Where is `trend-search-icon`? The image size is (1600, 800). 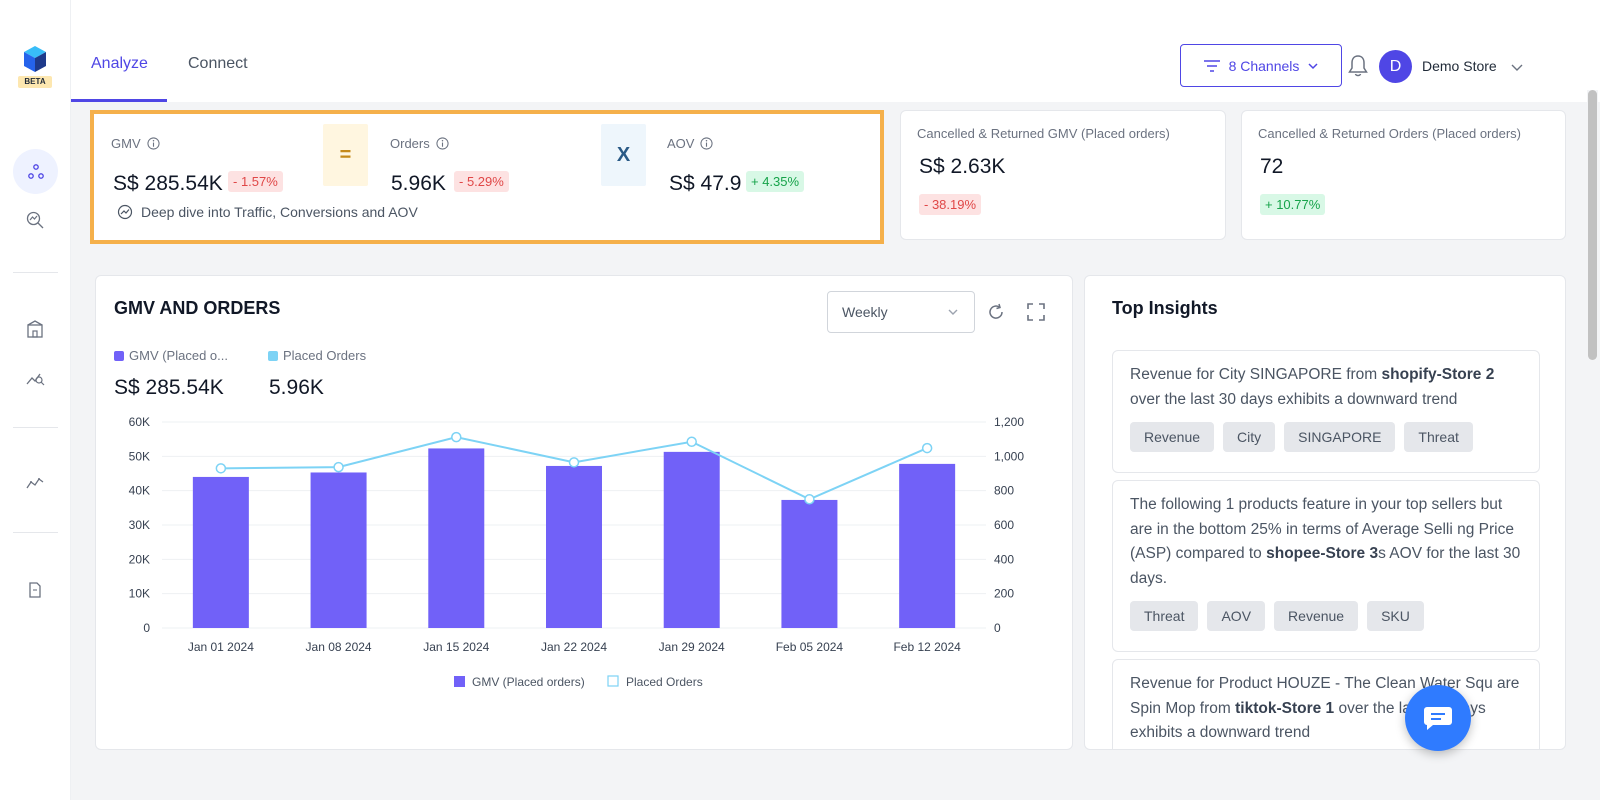
trend-search-icon is located at coordinates (35, 379).